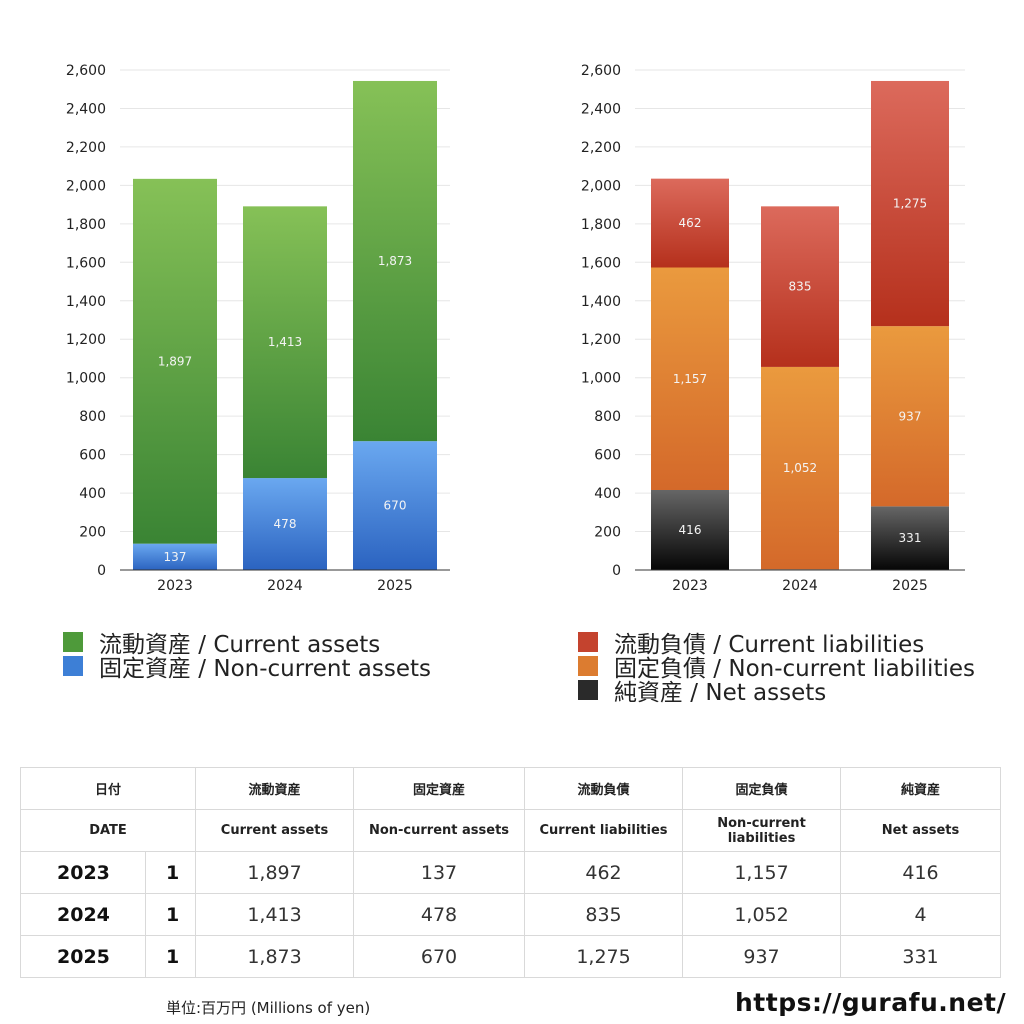 The width and height of the screenshot is (1024, 1024). Describe the element at coordinates (439, 830) in the screenshot. I see `header-noncurrent-assets-en: Non-current assets` at that location.